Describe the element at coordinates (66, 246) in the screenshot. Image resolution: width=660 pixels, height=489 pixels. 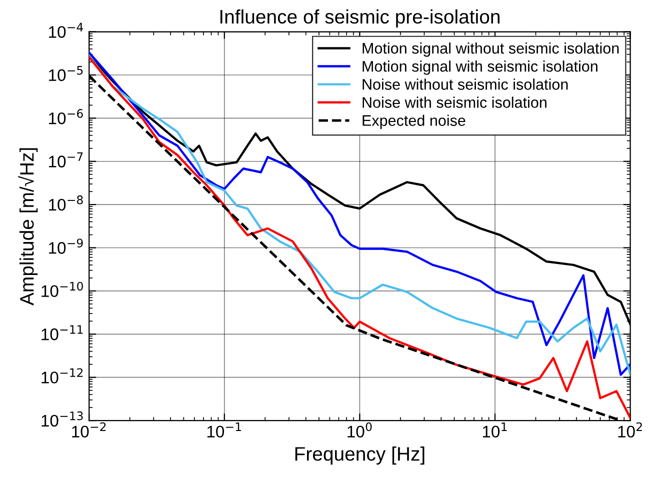
I see `y-tick-label: 10$^{−9}$` at that location.